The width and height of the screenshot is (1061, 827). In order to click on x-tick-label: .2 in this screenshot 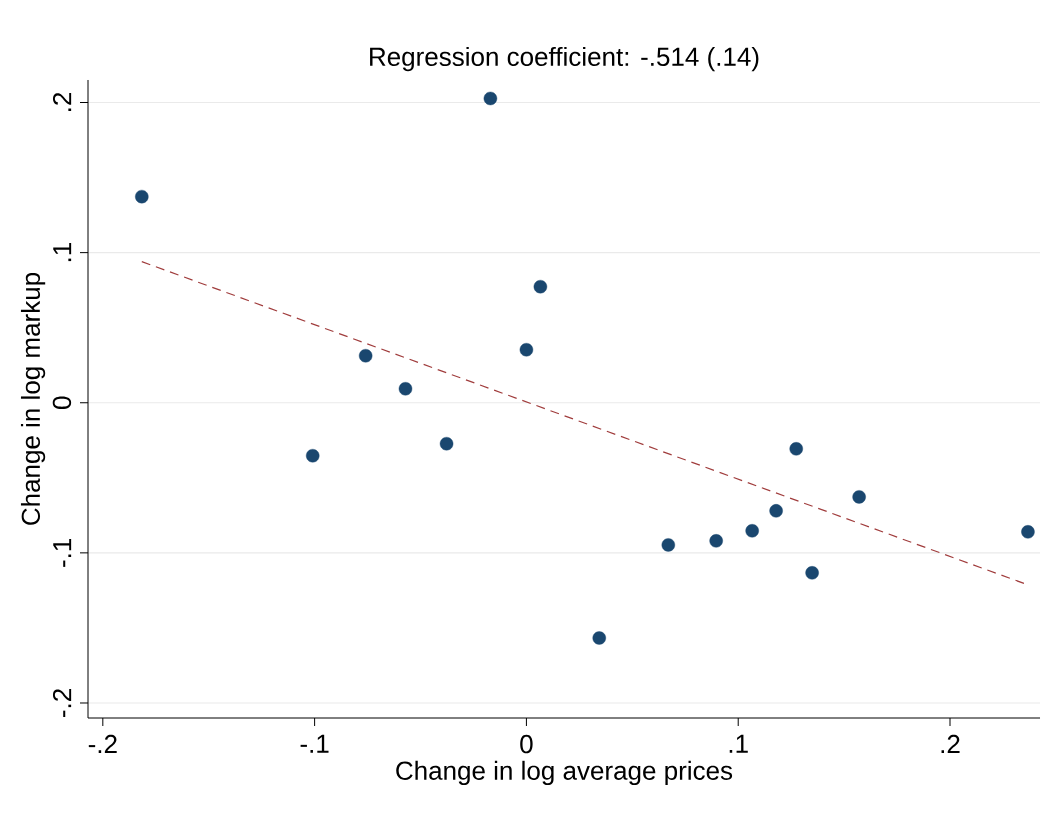, I will do `click(950, 744)`.